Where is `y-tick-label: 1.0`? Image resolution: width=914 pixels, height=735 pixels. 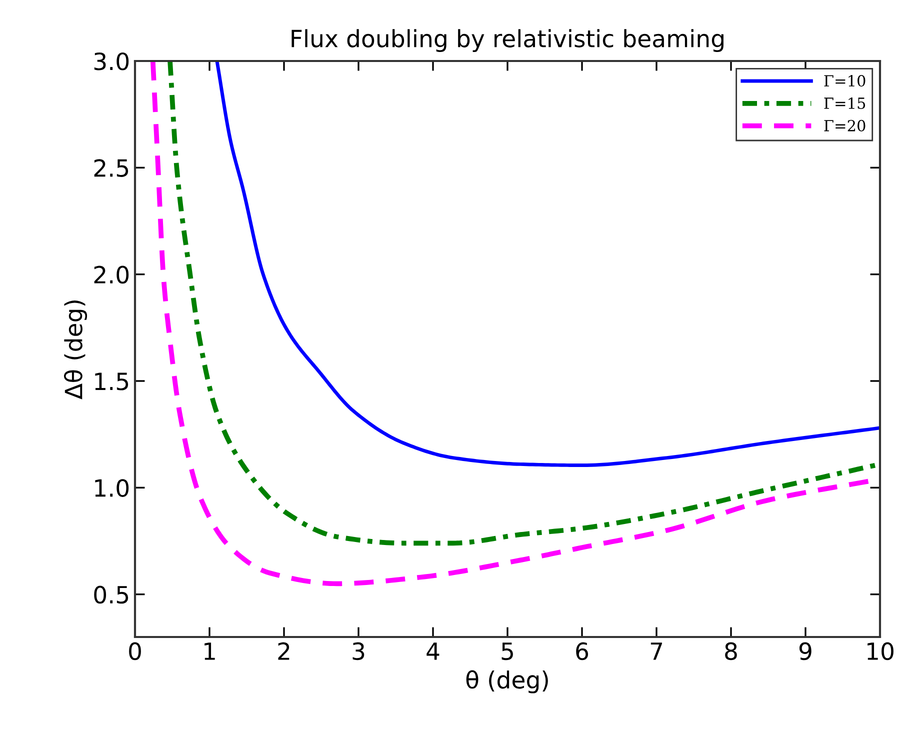
y-tick-label: 1.0 is located at coordinates (112, 488).